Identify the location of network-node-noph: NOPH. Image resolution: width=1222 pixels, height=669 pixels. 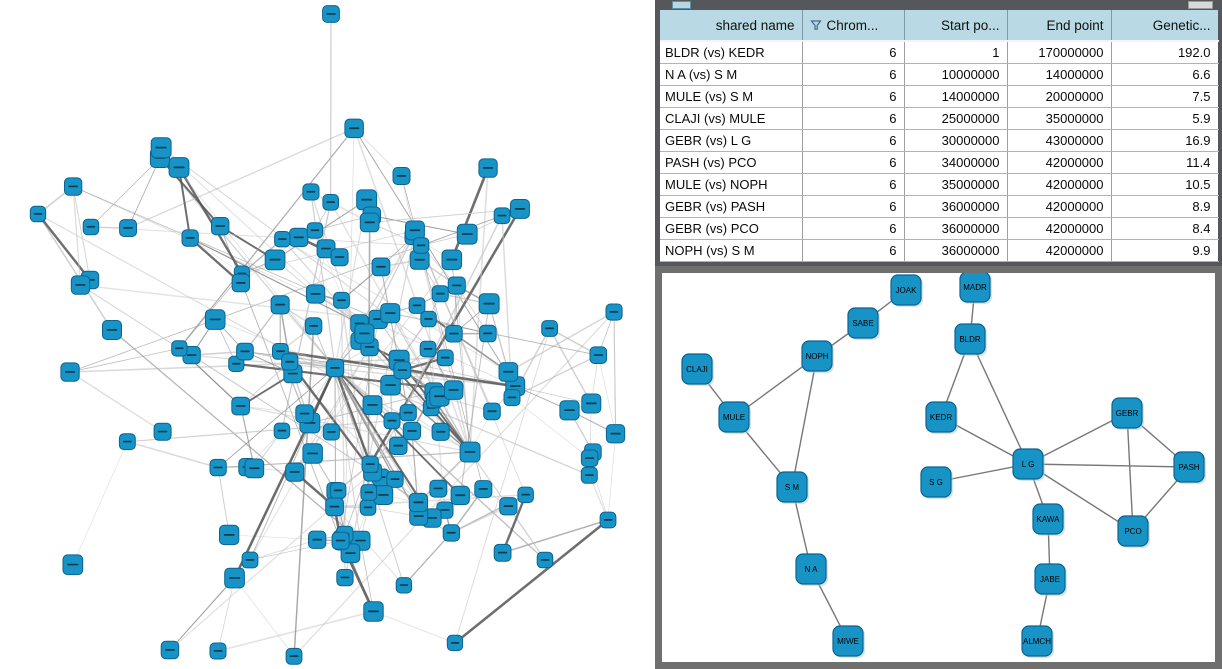
(817, 356).